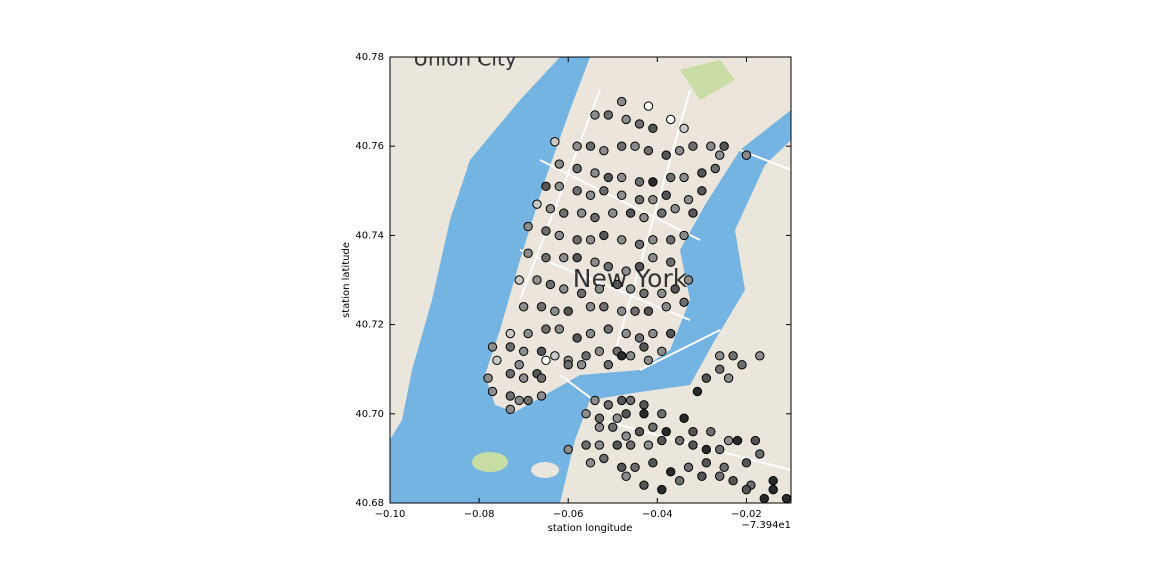 The image size is (1152, 576). Describe the element at coordinates (475, 248) in the screenshot. I see `land-nj` at that location.